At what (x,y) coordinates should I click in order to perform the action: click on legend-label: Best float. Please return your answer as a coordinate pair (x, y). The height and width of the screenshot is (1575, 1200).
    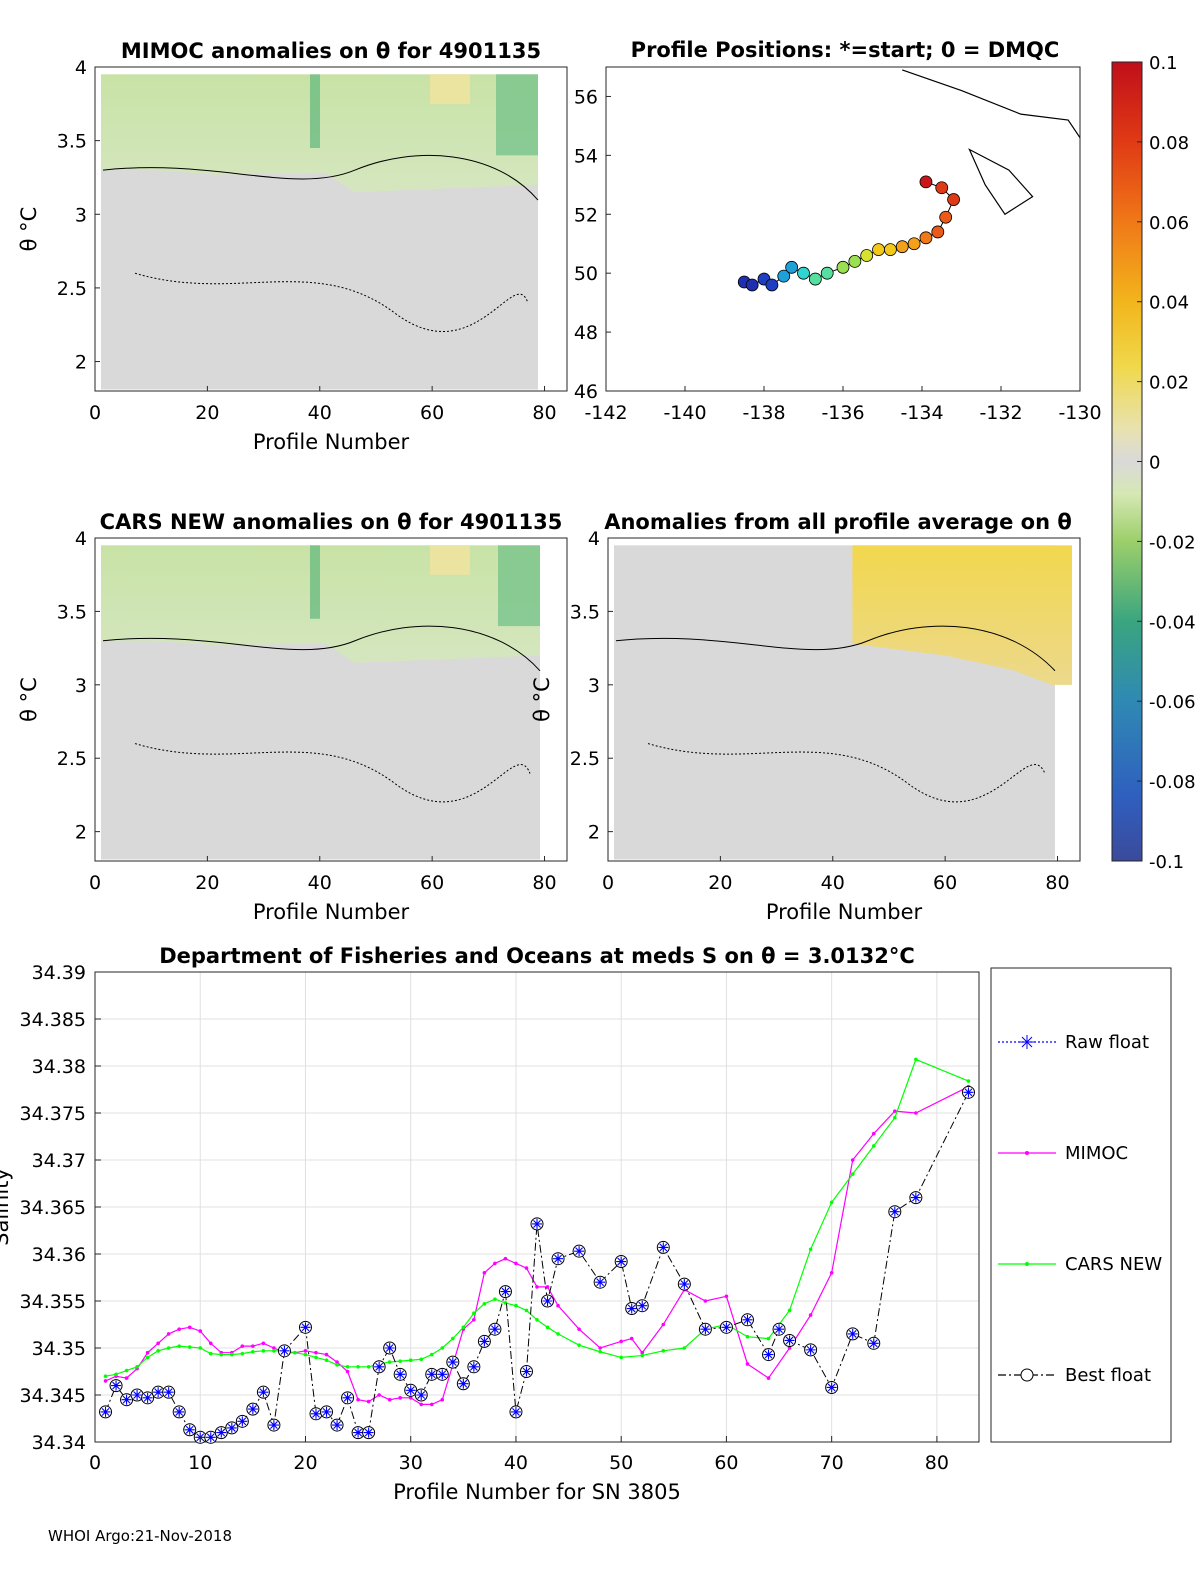
    Looking at the image, I should click on (1108, 1375).